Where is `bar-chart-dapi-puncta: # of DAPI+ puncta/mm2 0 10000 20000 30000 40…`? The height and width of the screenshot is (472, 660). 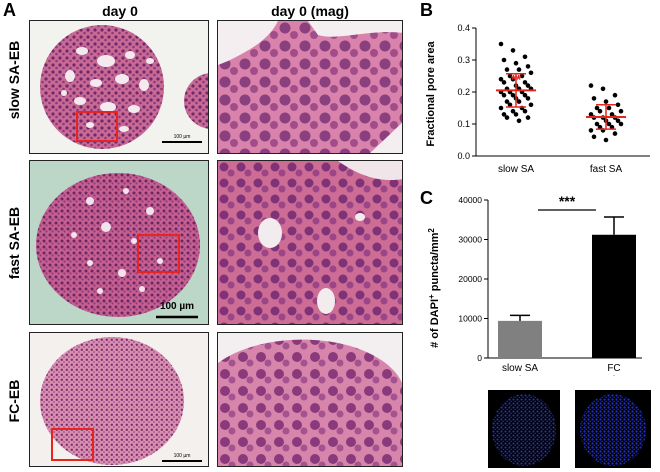 bar-chart-dapi-puncta: # of DAPI+ puncta/mm2 0 10000 20000 30000 40… is located at coordinates (534, 284).